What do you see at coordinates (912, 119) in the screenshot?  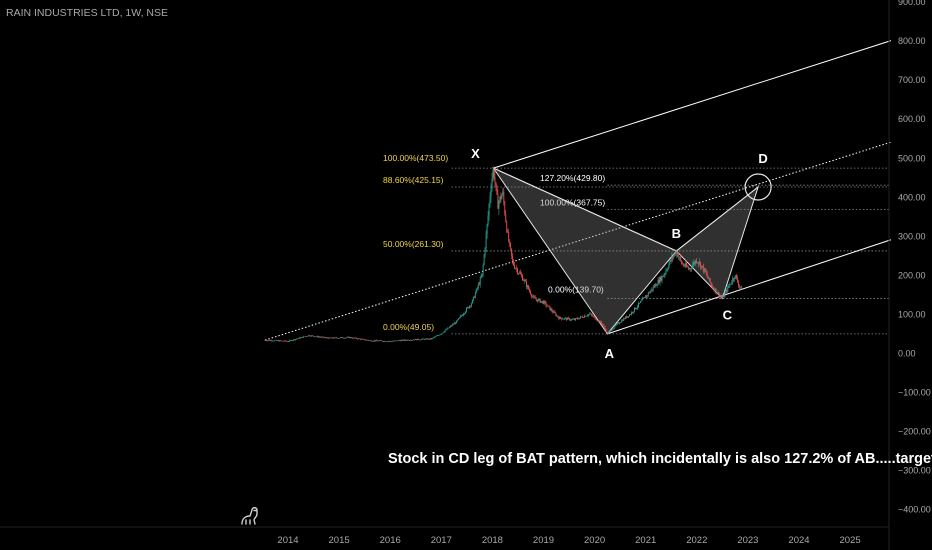 I see `y-tick-label: 600.00` at bounding box center [912, 119].